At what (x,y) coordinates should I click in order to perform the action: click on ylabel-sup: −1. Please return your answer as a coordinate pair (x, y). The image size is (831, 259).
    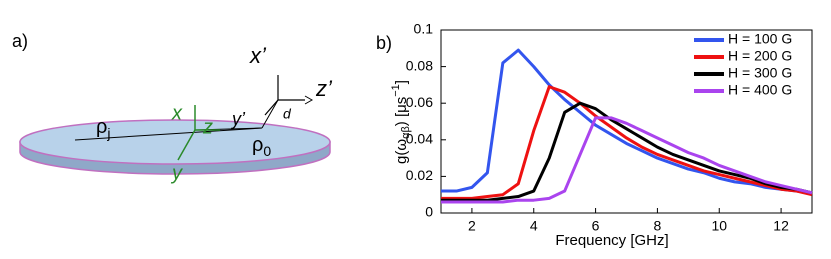
    Looking at the image, I should click on (396, 90).